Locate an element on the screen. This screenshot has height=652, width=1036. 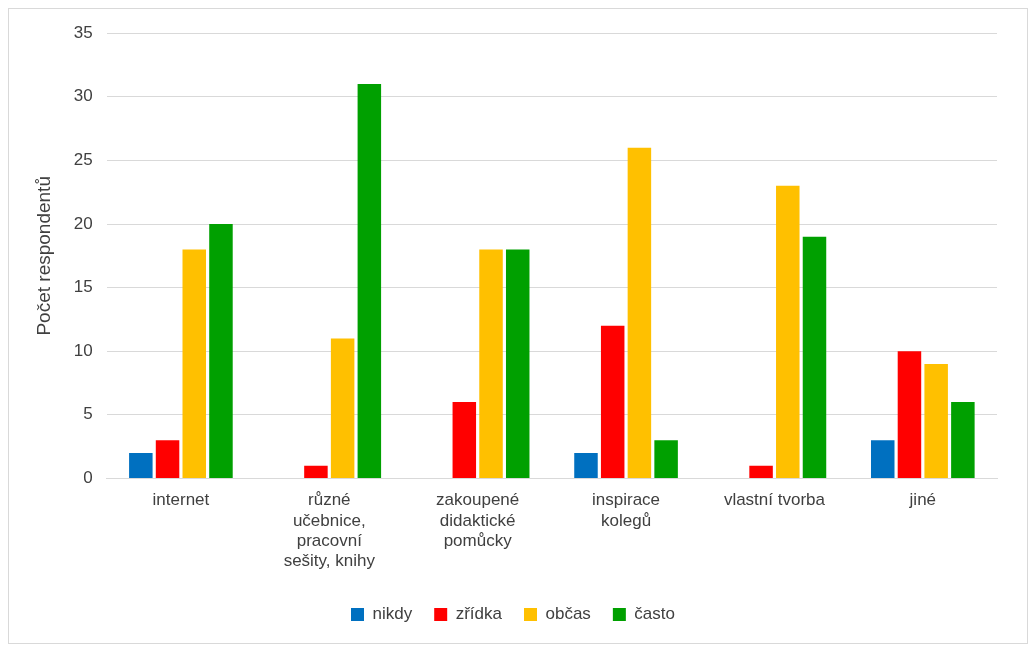
y-tick-label: 25 is located at coordinates (83, 160).